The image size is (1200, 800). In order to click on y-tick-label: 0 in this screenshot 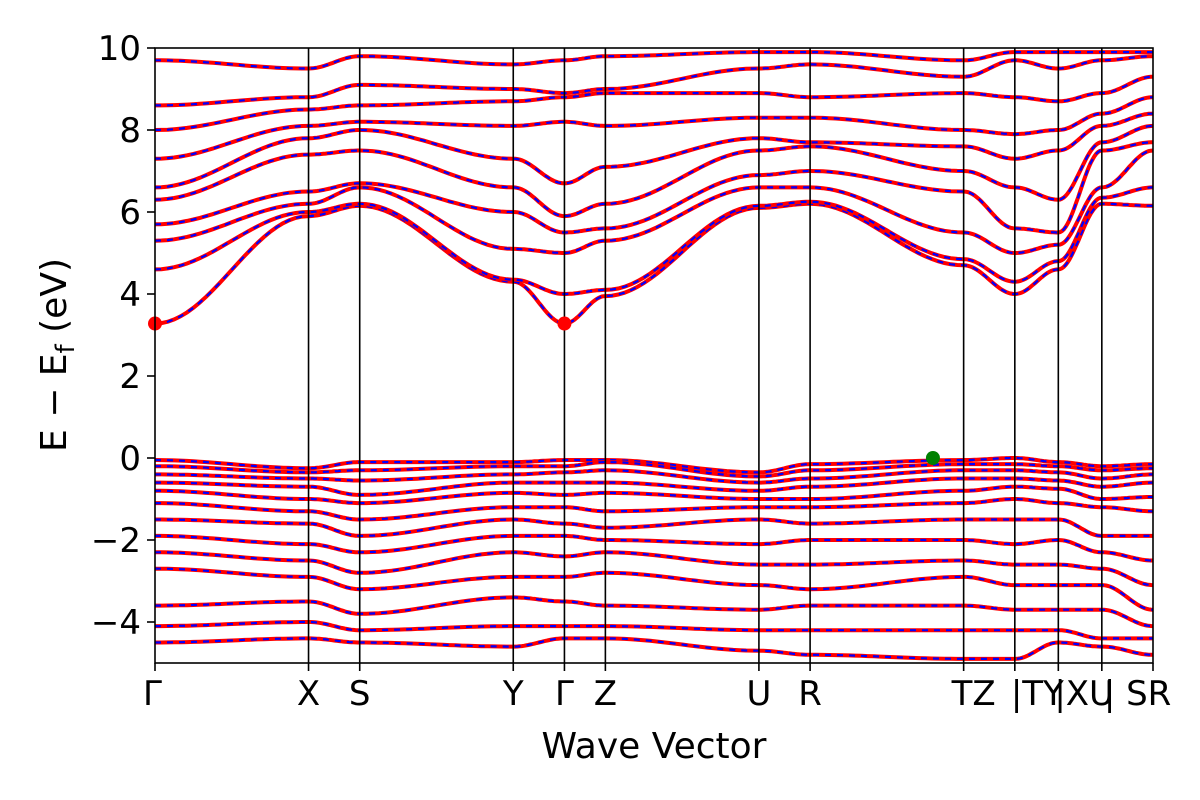, I will do `click(130, 459)`.